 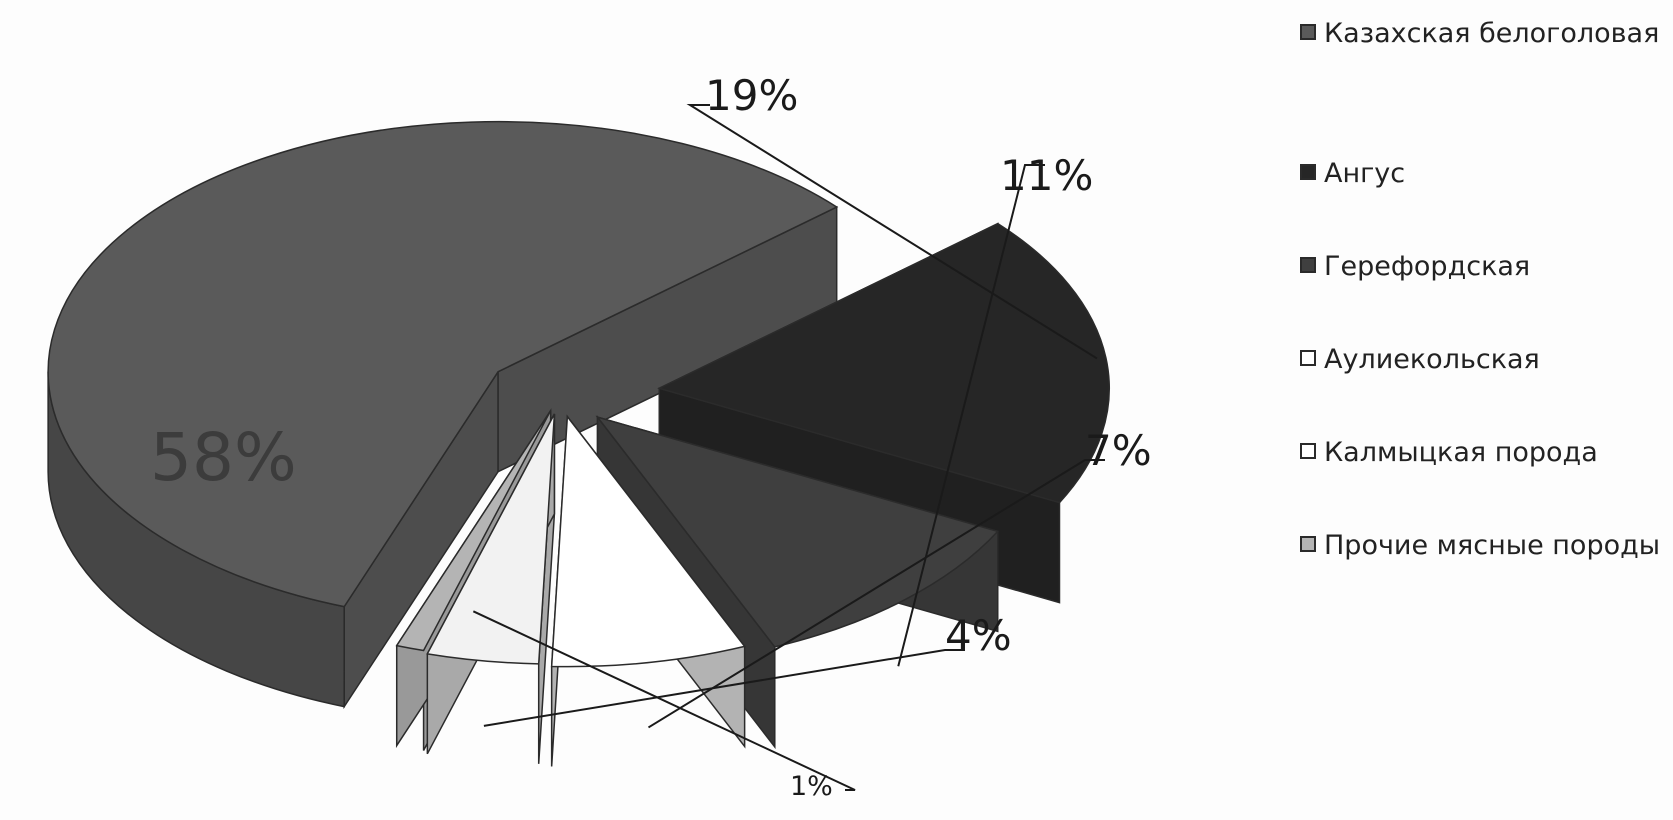 I want to click on legend-item-auliekol: Аулиекольская, so click(x=1485, y=386).